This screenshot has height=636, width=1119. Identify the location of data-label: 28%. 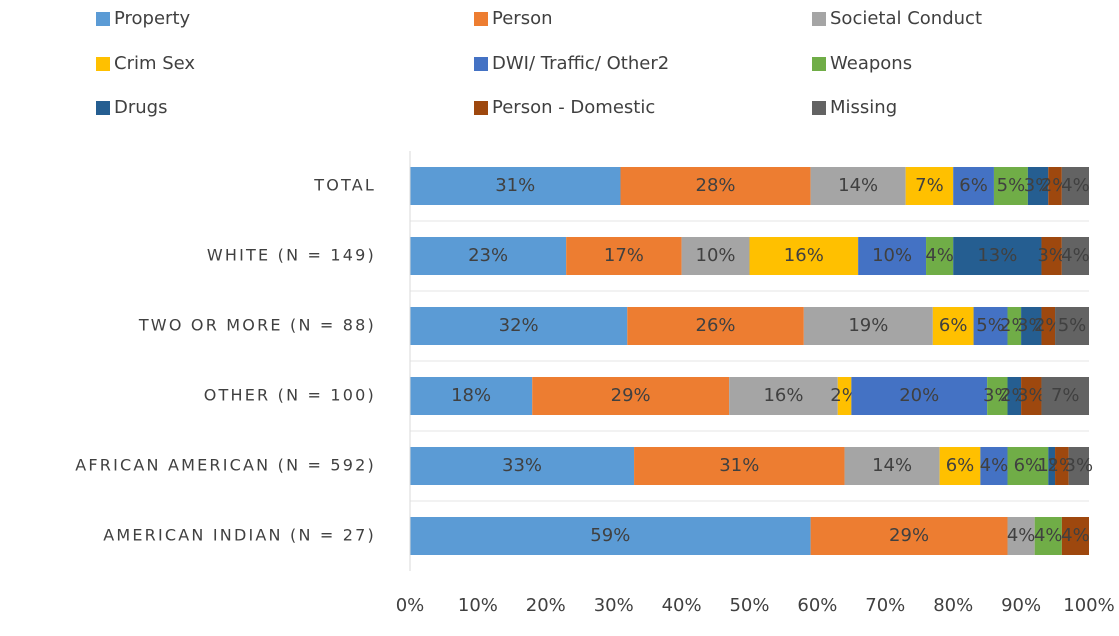
(716, 185).